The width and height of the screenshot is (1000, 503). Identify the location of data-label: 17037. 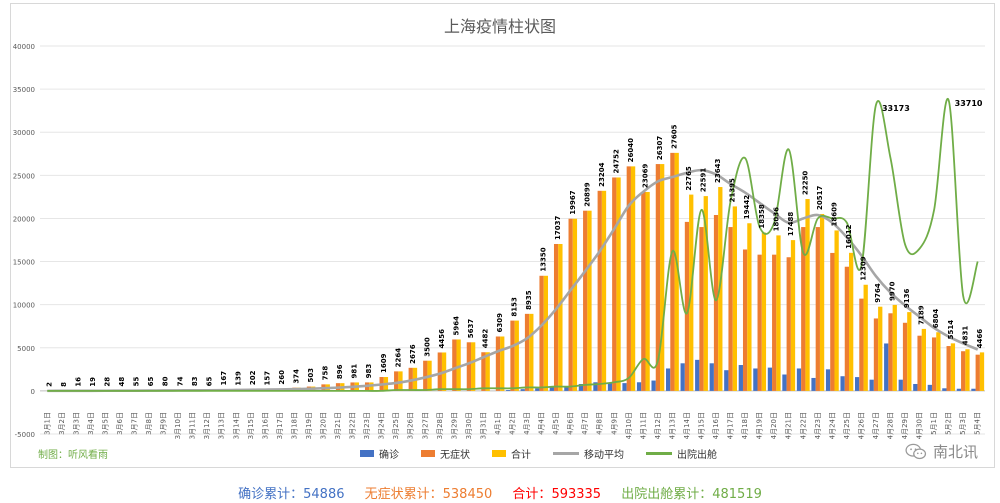
(558, 228).